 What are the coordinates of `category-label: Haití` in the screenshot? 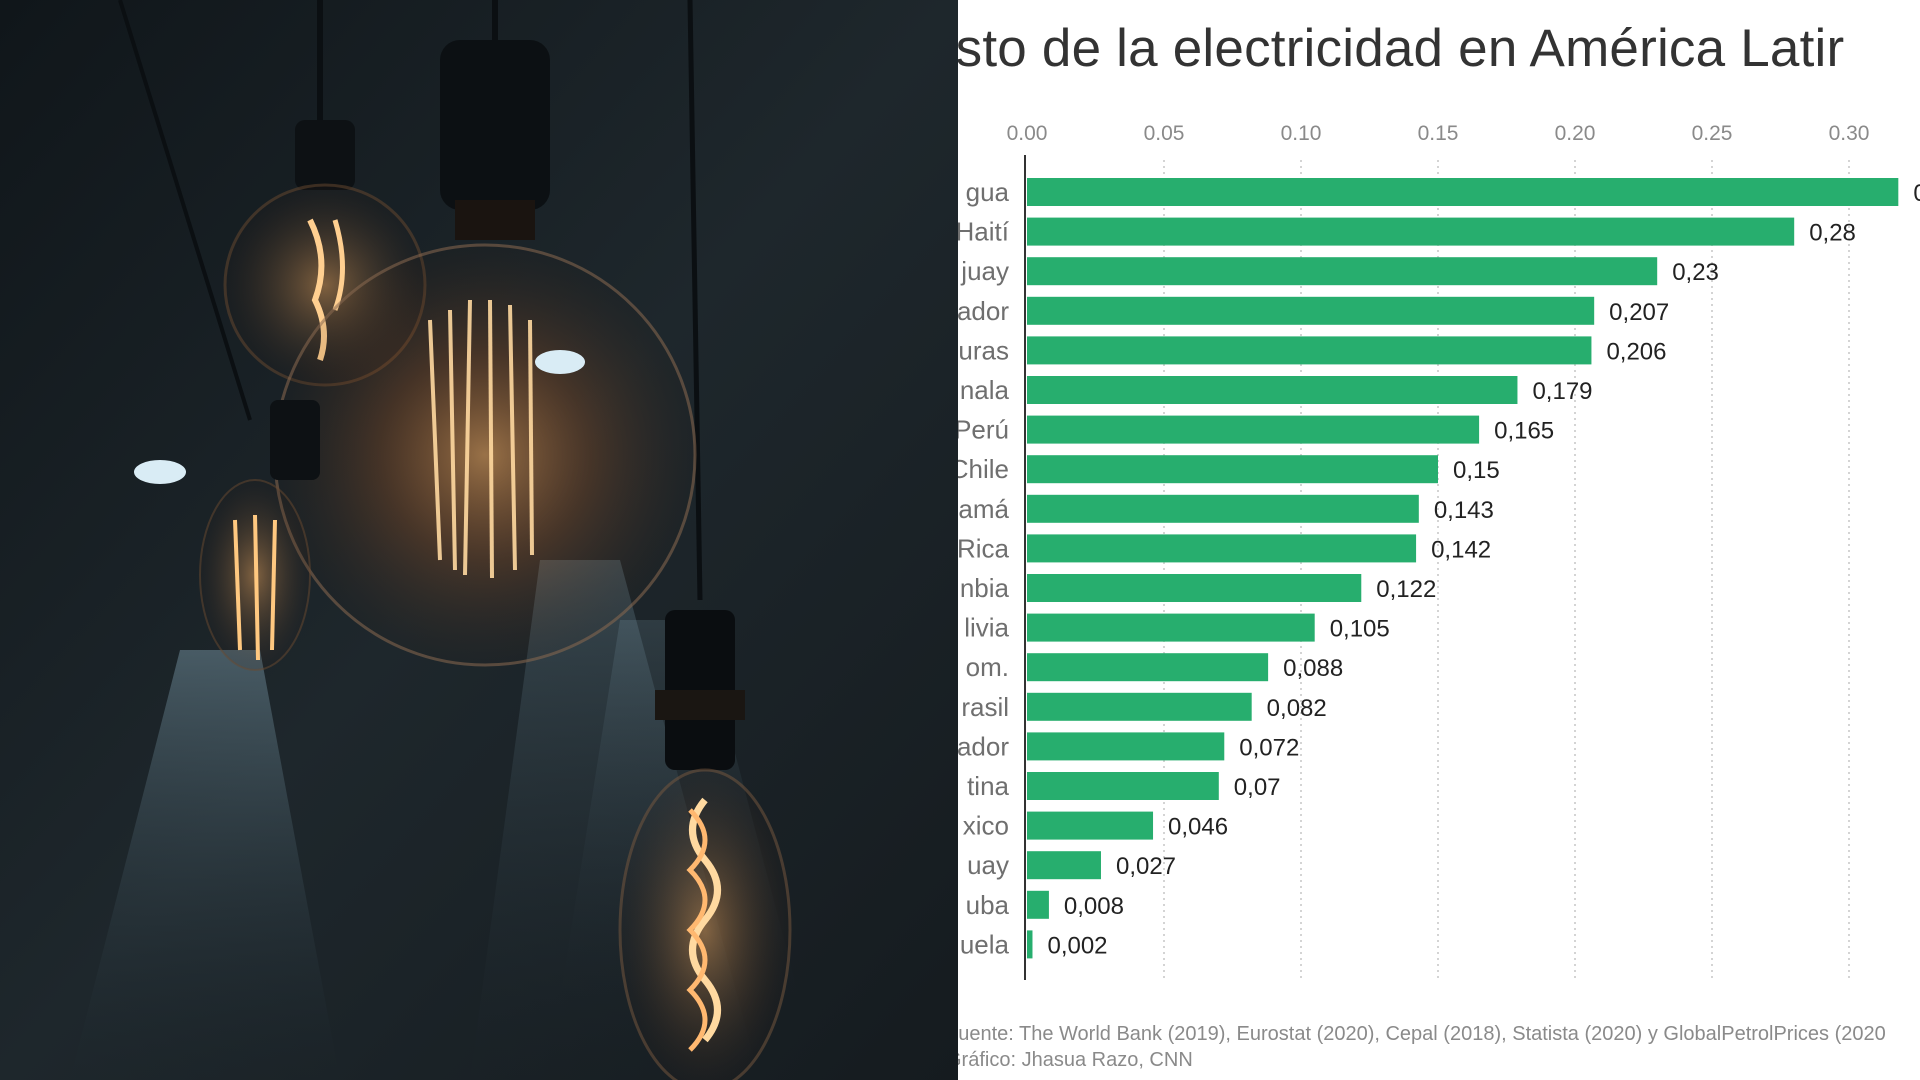 It's located at (984, 232).